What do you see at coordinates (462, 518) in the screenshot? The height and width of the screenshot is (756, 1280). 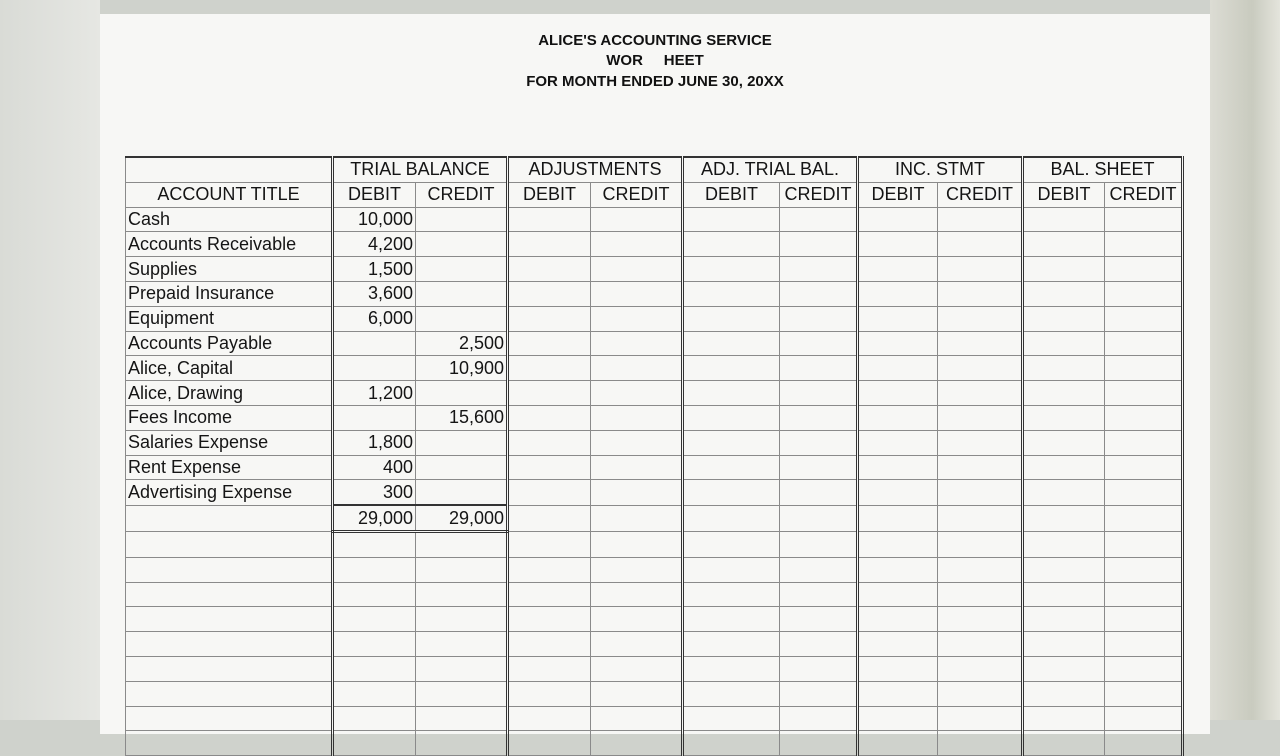 I see `total-credit: 29,000` at bounding box center [462, 518].